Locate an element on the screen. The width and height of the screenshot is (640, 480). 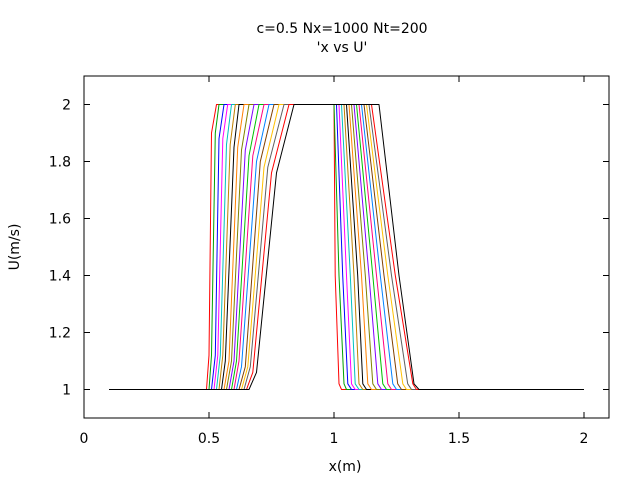
chart-title: c=0.5 Nx=1000 Nt=200 is located at coordinates (341, 29).